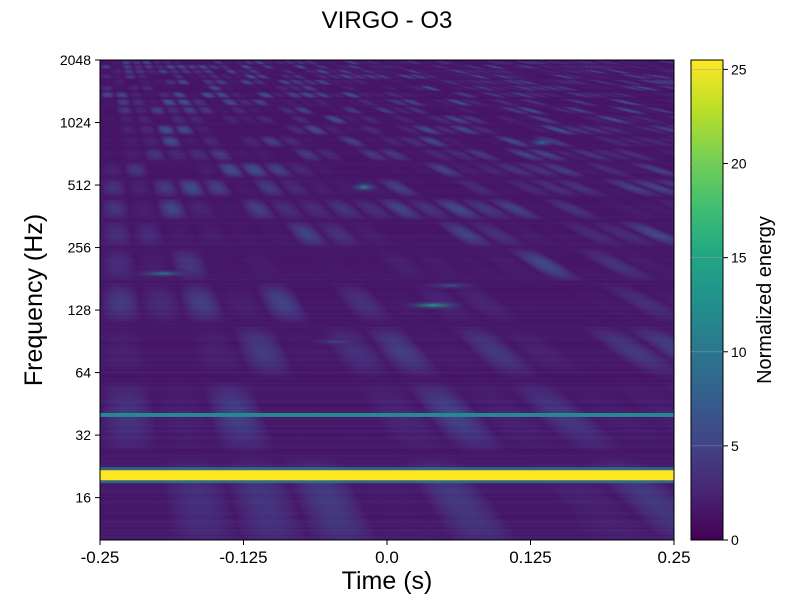  Describe the element at coordinates (80, 310) in the screenshot. I see `y-tick-label: 128` at that location.